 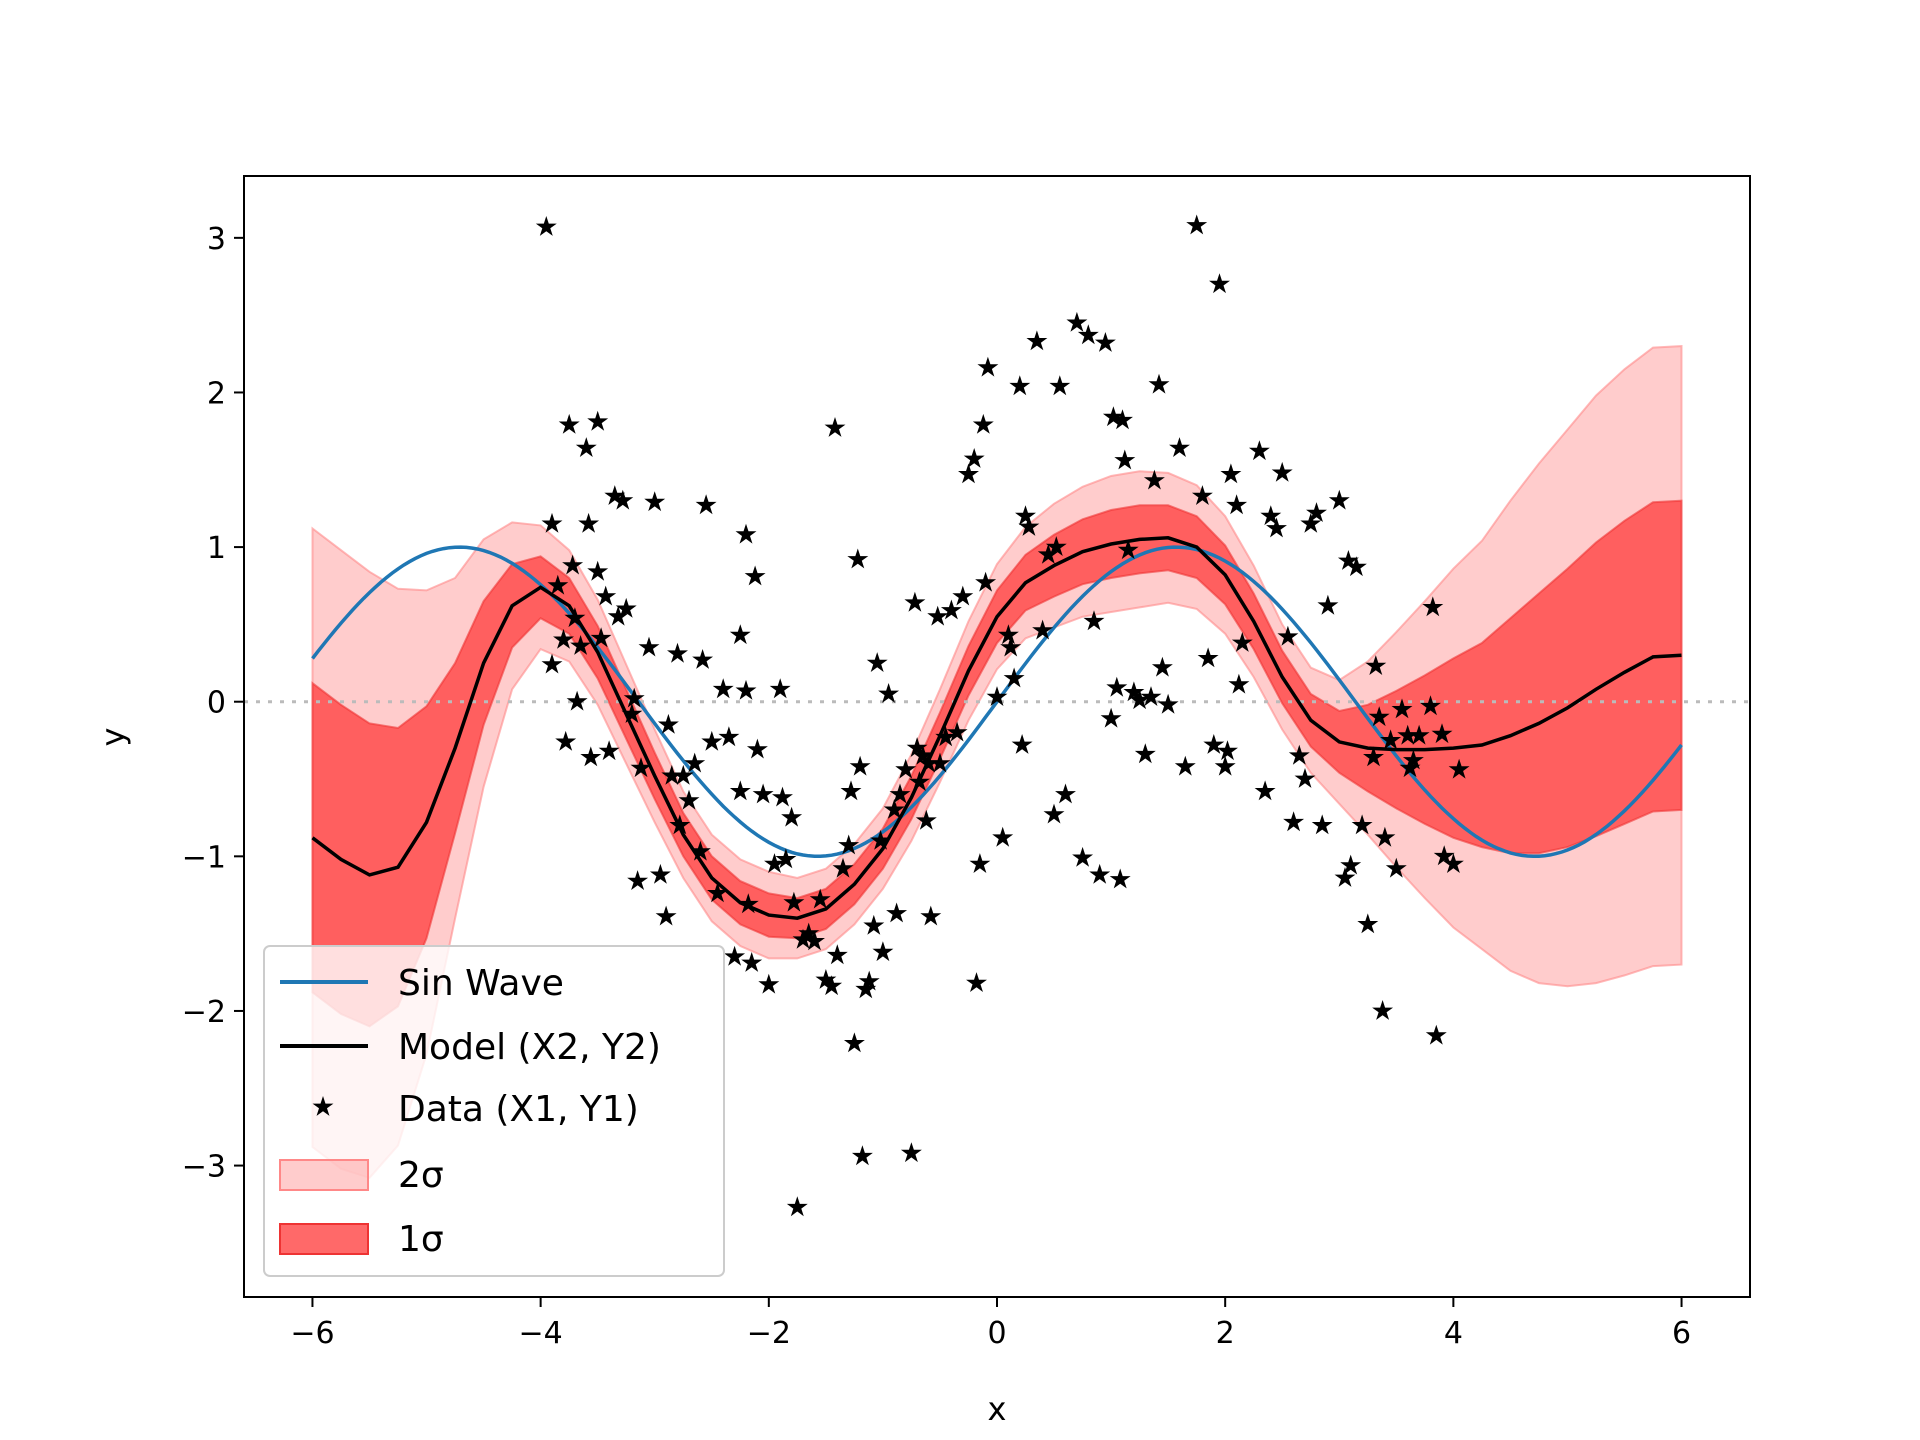 I want to click on x-tick-label: 4, so click(x=1453, y=1333).